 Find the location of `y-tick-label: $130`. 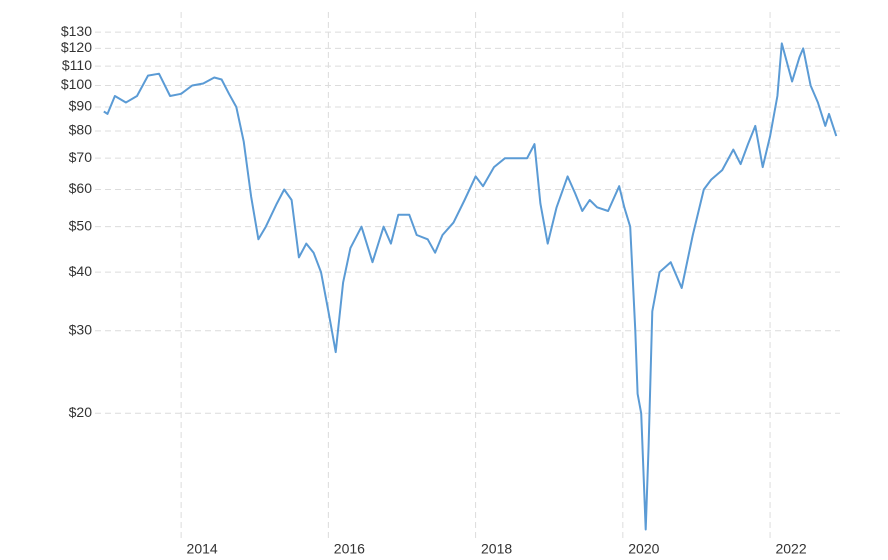

y-tick-label: $130 is located at coordinates (76, 31).